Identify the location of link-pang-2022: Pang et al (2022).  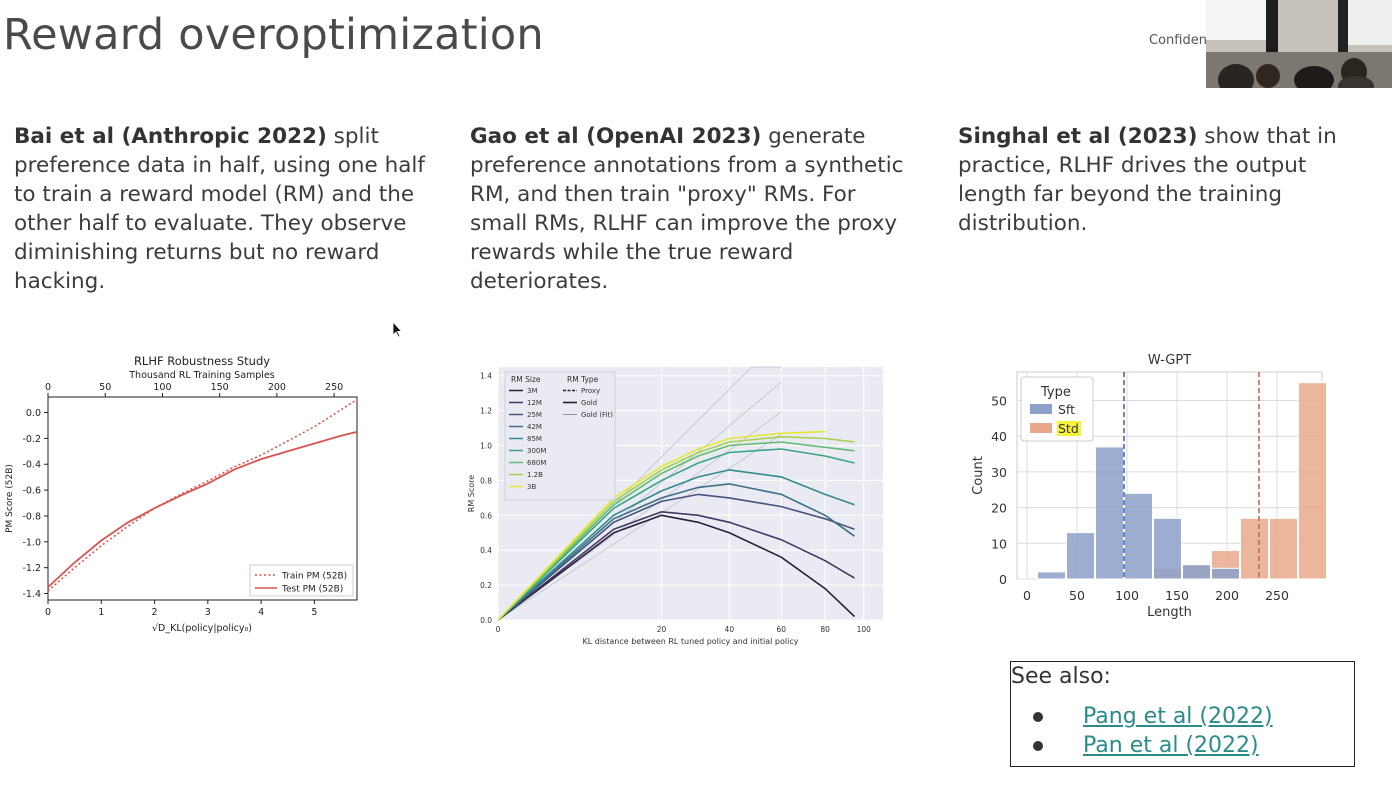
(1178, 716).